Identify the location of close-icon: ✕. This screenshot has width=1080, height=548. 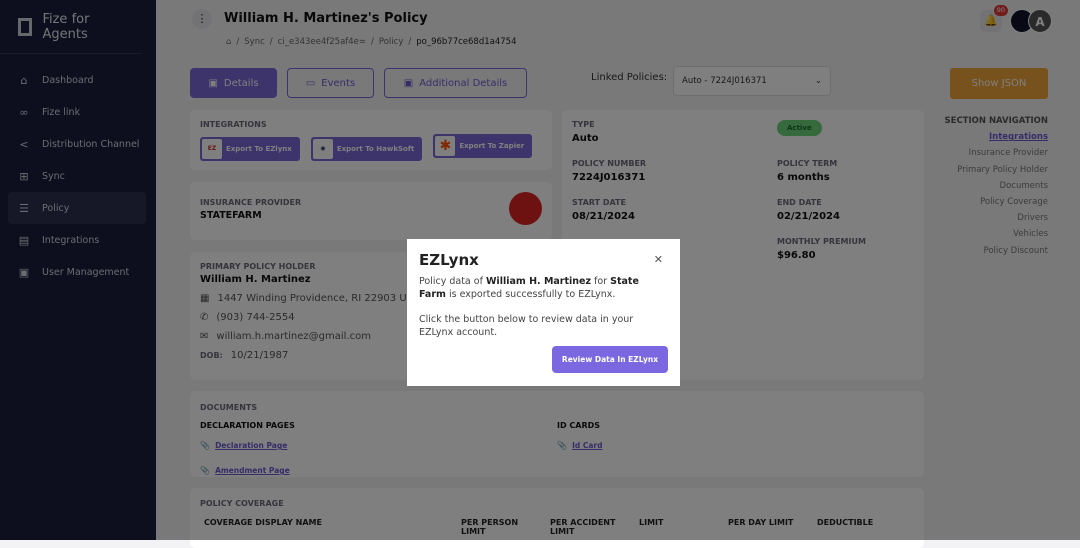
(658, 259).